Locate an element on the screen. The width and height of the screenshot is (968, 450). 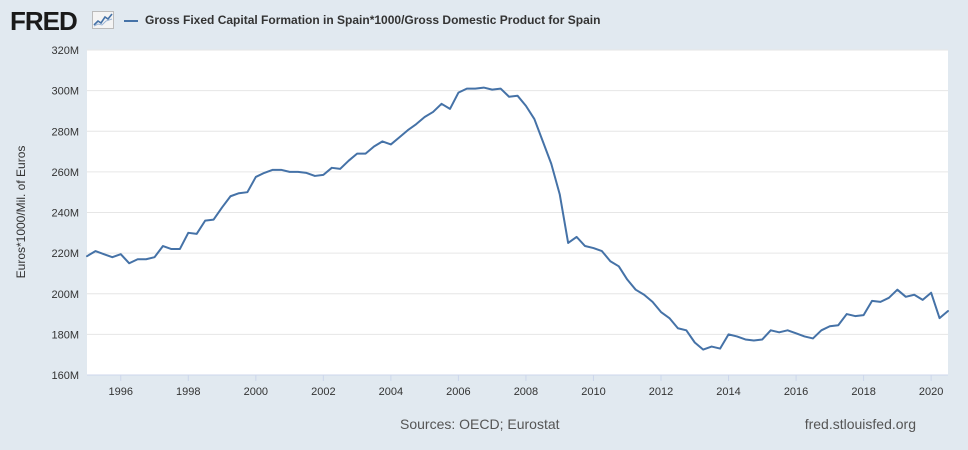
x-tick-label: 2012 is located at coordinates (661, 392).